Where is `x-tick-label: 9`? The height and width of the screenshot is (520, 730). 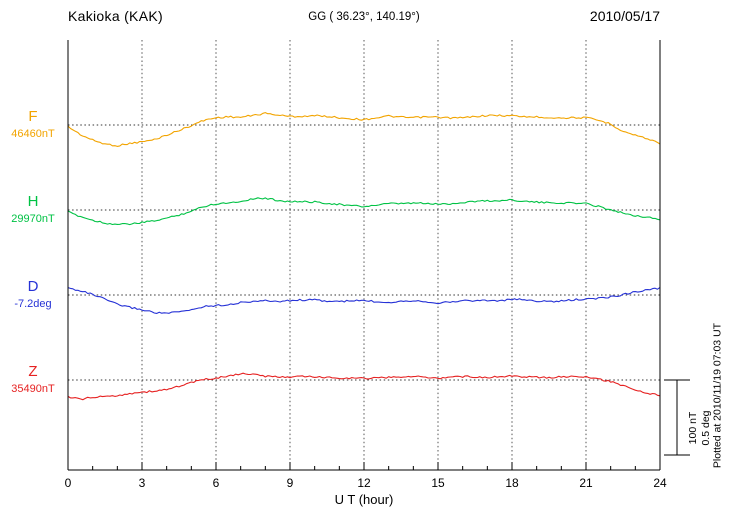
x-tick-label: 9 is located at coordinates (290, 483).